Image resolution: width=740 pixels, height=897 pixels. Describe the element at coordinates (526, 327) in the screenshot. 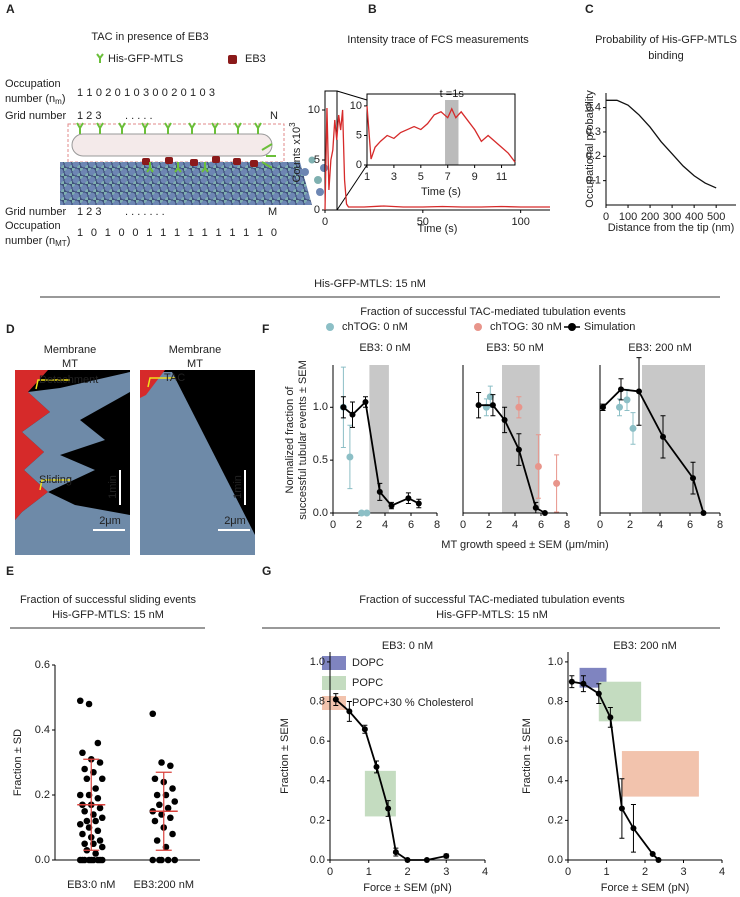

I see `legend-label: chTOG: 30 nM` at that location.